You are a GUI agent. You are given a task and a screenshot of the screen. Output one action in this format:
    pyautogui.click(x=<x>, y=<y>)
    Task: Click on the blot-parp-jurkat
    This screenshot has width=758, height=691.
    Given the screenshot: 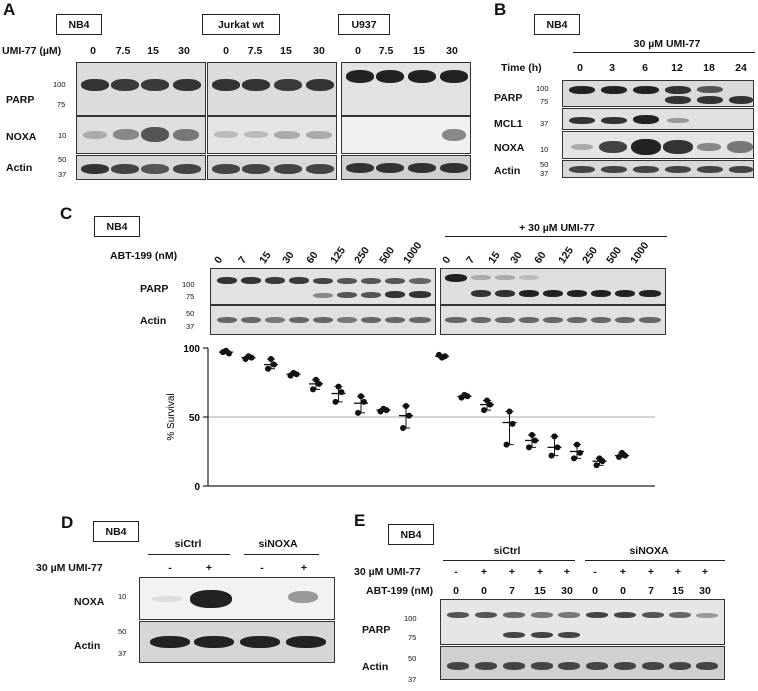 What is the action you would take?
    pyautogui.click(x=272, y=89)
    